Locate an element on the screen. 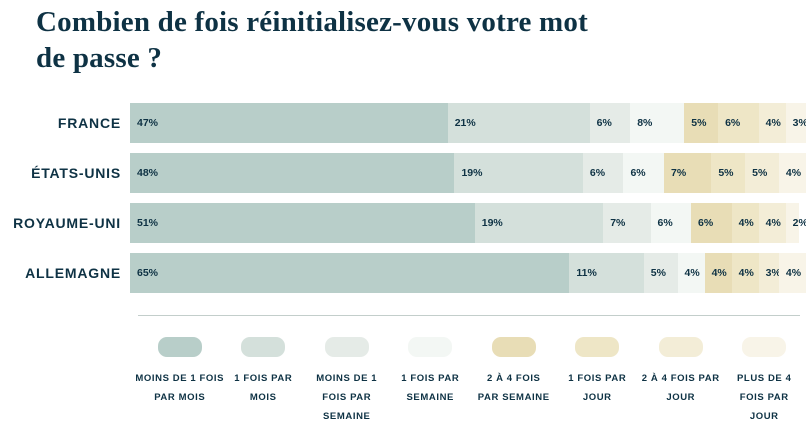  segment-value-label: 51% is located at coordinates (302, 223).